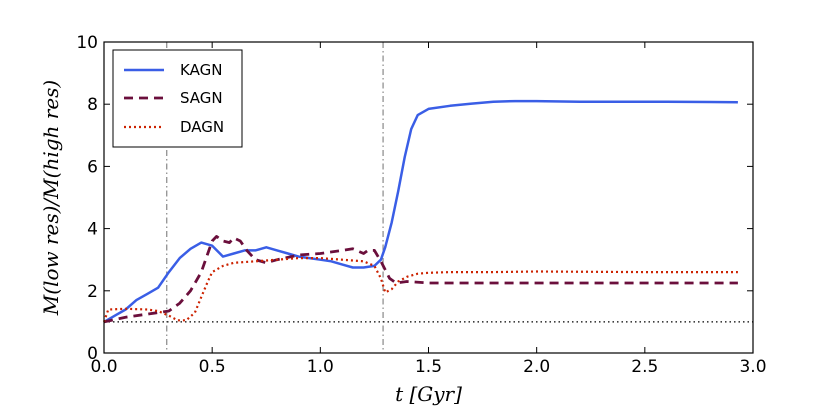 The height and width of the screenshot is (417, 830). What do you see at coordinates (202, 127) in the screenshot?
I see `legend-label-dagn: DAGN` at bounding box center [202, 127].